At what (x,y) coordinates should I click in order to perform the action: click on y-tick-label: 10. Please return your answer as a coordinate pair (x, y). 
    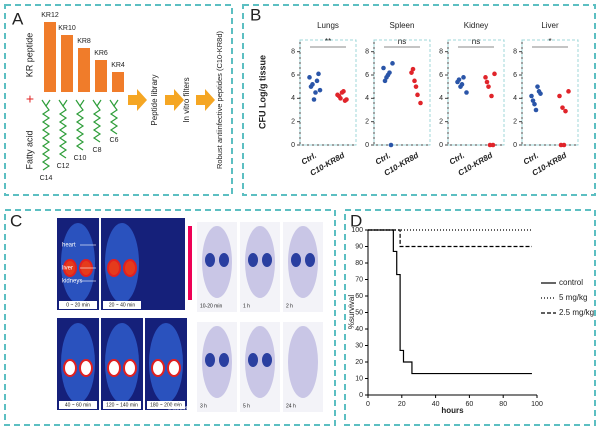
    Looking at the image, I should click on (359, 378).